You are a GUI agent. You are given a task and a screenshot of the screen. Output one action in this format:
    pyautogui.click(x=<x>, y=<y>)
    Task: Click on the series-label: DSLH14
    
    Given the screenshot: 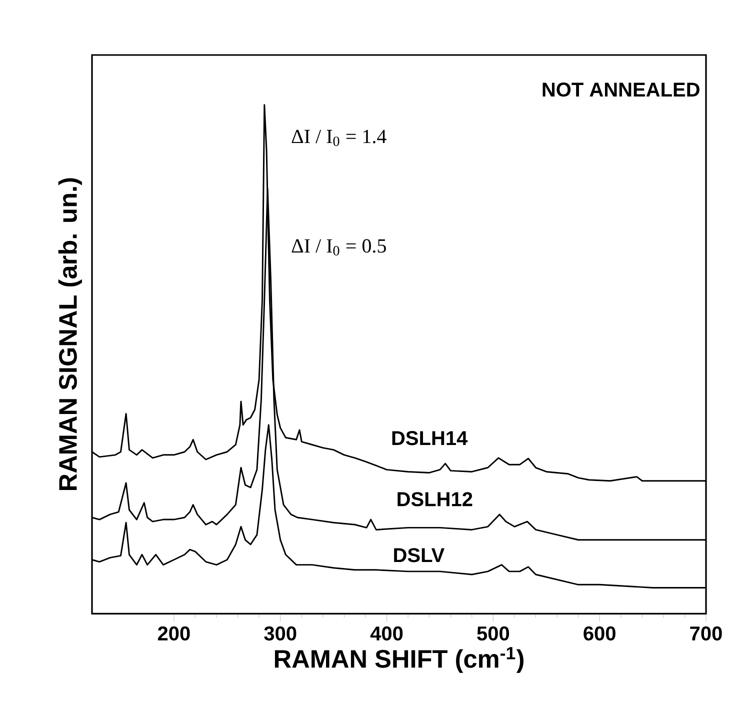 What is the action you would take?
    pyautogui.click(x=430, y=438)
    